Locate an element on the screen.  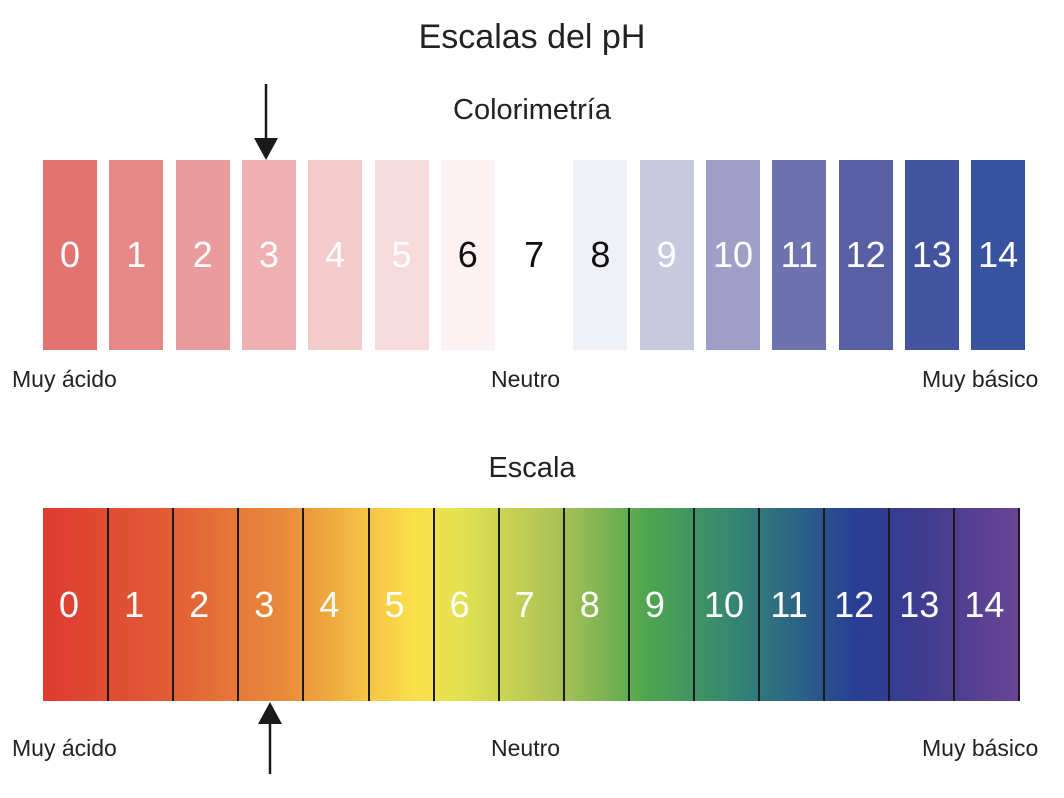
colorimetry-value-label: 0 is located at coordinates (70, 254).